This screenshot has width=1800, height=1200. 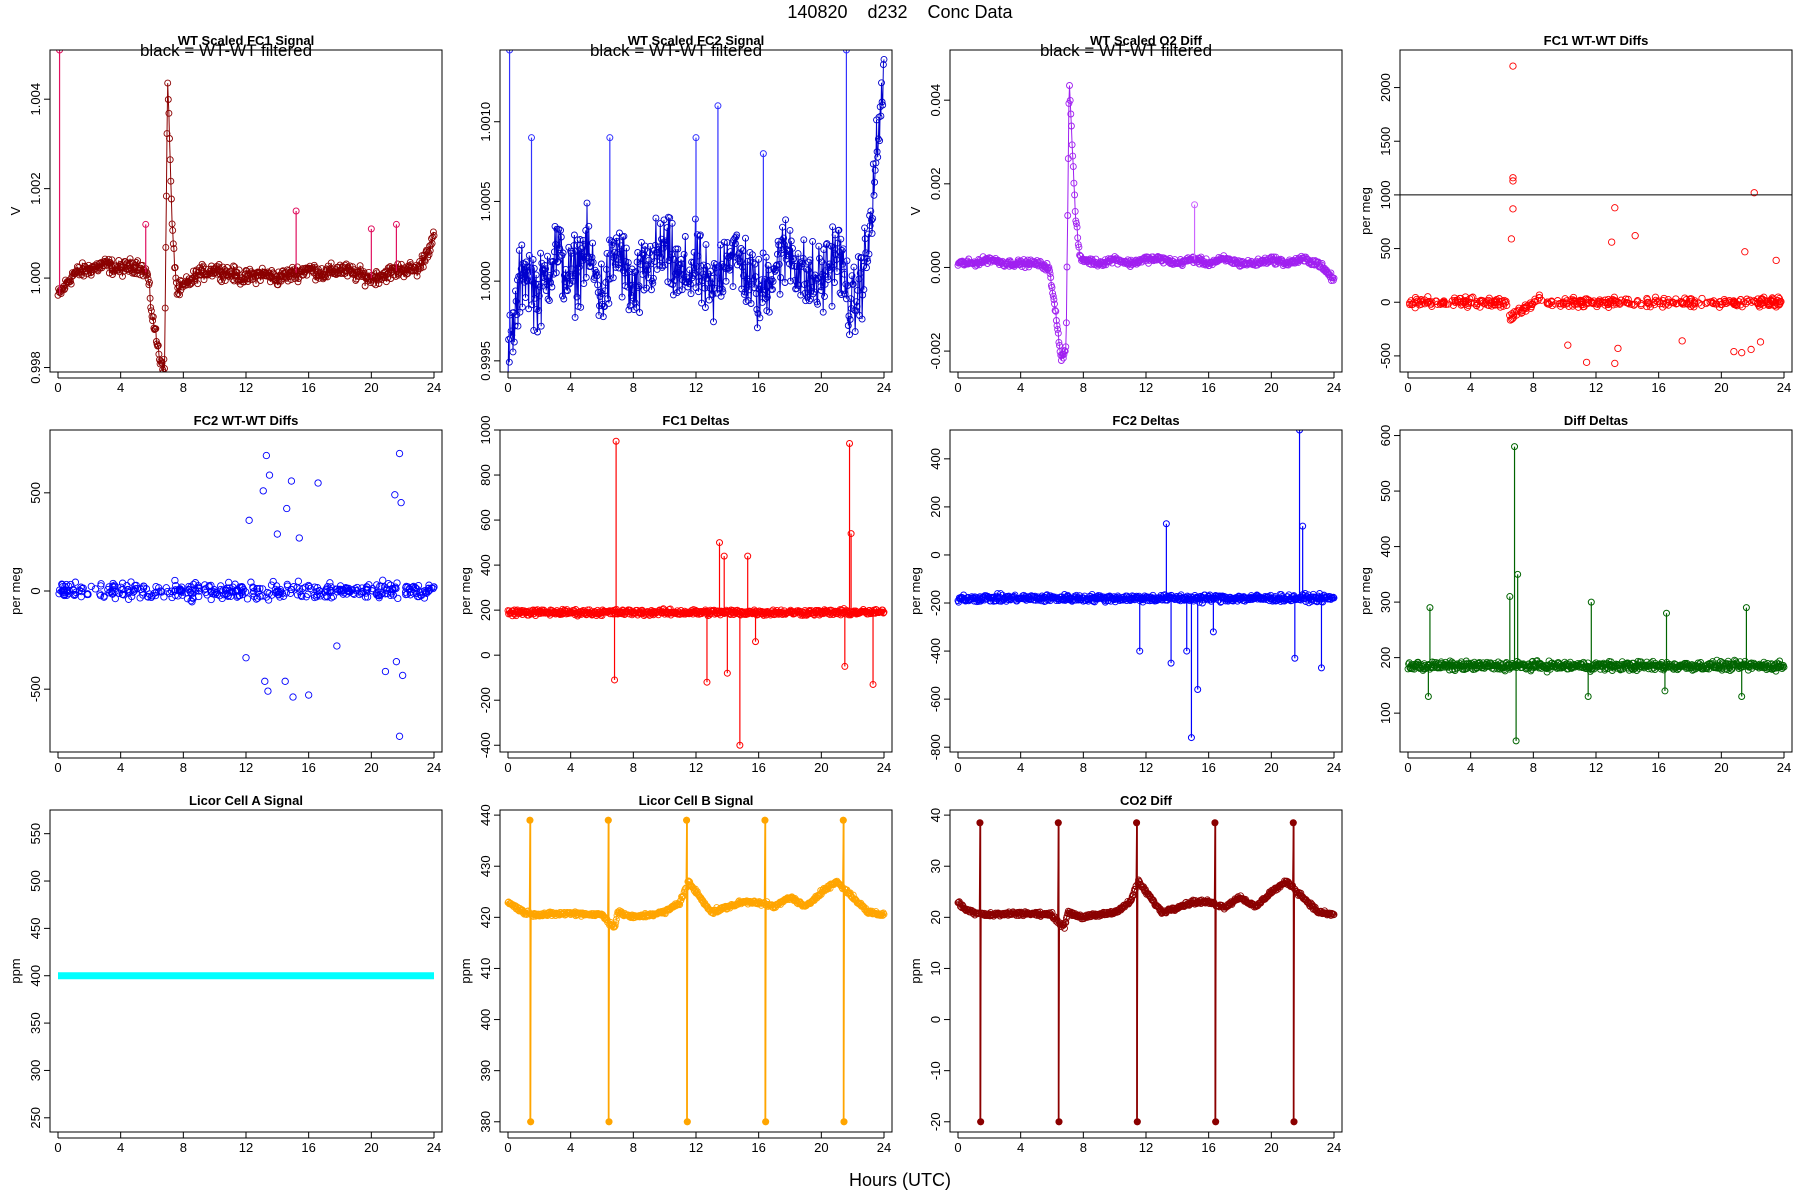 I want to click on p2-xtick-label: 12, so click(x=696, y=387).